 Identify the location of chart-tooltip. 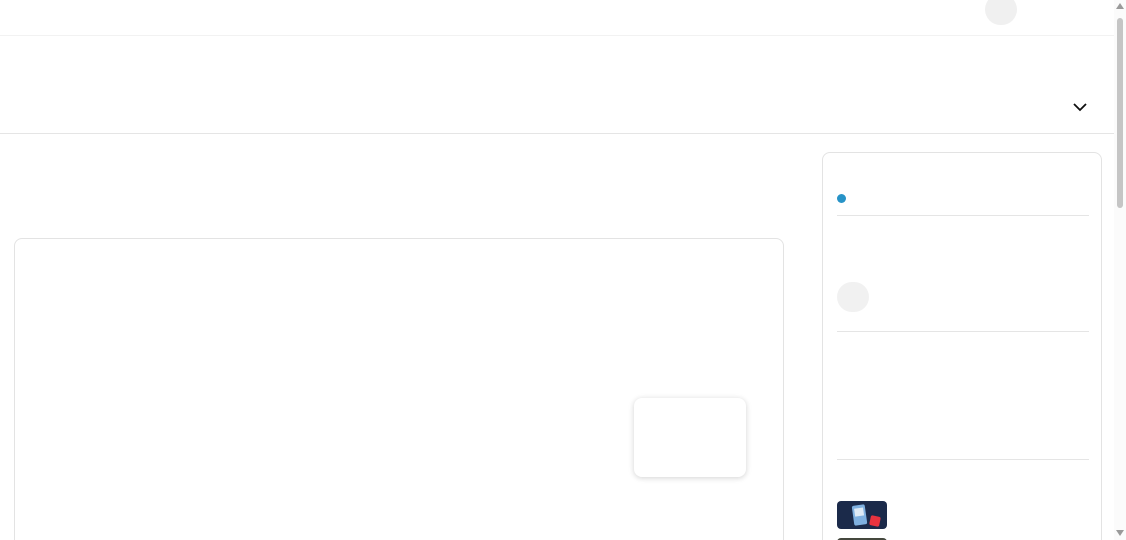
(690, 437).